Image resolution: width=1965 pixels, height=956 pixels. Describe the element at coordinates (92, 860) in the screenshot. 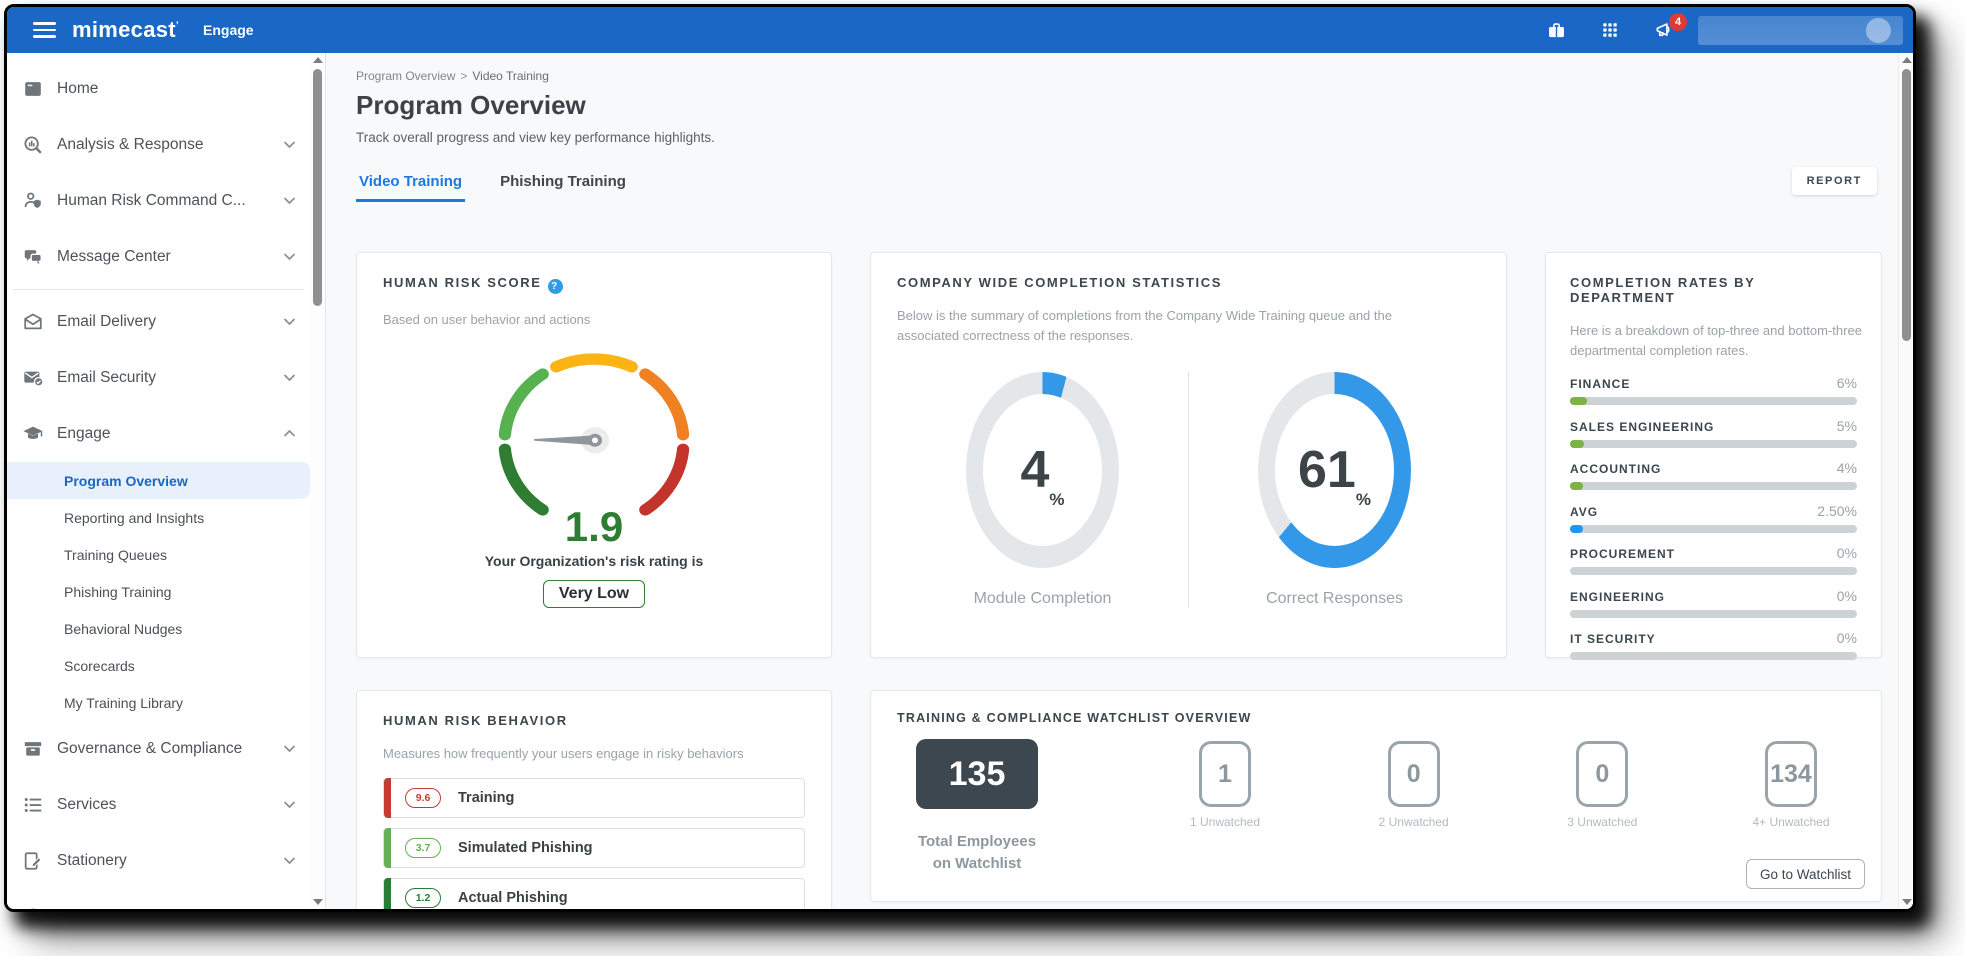

I see `sidebar-item-label: Stationery` at that location.